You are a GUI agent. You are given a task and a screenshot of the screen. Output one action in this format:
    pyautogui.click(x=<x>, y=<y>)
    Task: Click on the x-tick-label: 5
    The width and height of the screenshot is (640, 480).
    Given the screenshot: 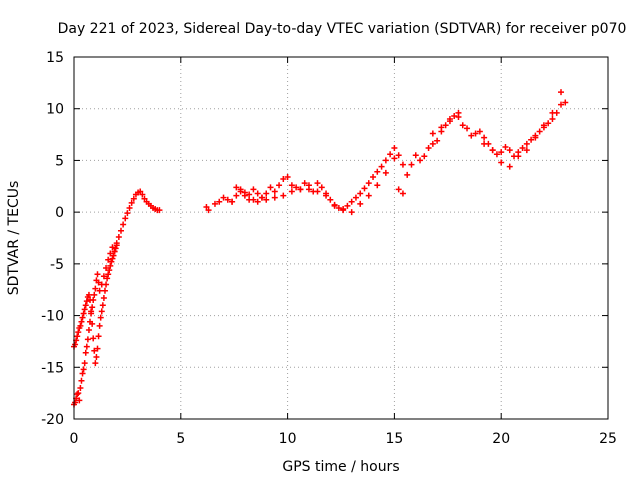 What is the action you would take?
    pyautogui.click(x=180, y=439)
    